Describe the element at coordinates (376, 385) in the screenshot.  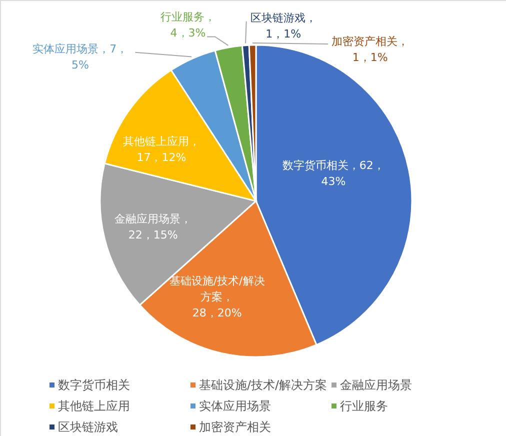
I see `legend-label: 金融应用场景` at that location.